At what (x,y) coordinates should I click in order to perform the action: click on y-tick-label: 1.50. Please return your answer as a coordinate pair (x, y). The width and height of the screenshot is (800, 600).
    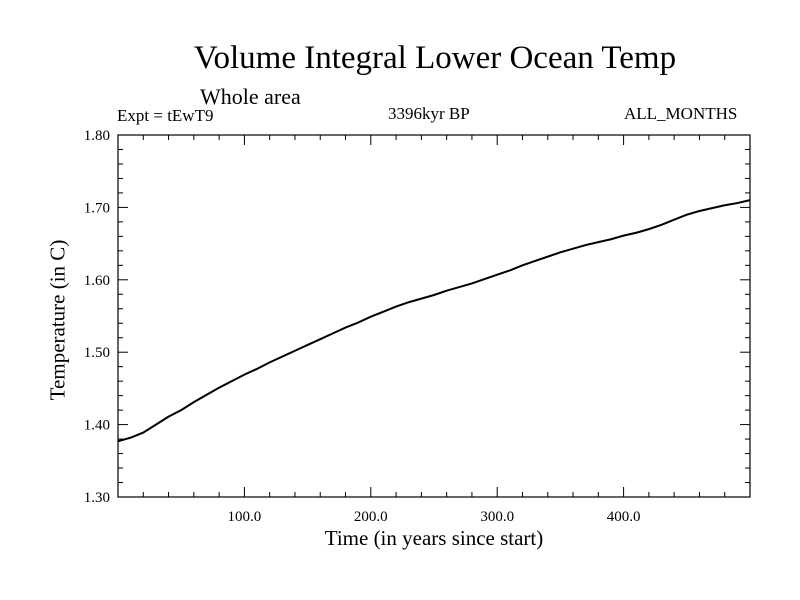
    Looking at the image, I should click on (97, 353).